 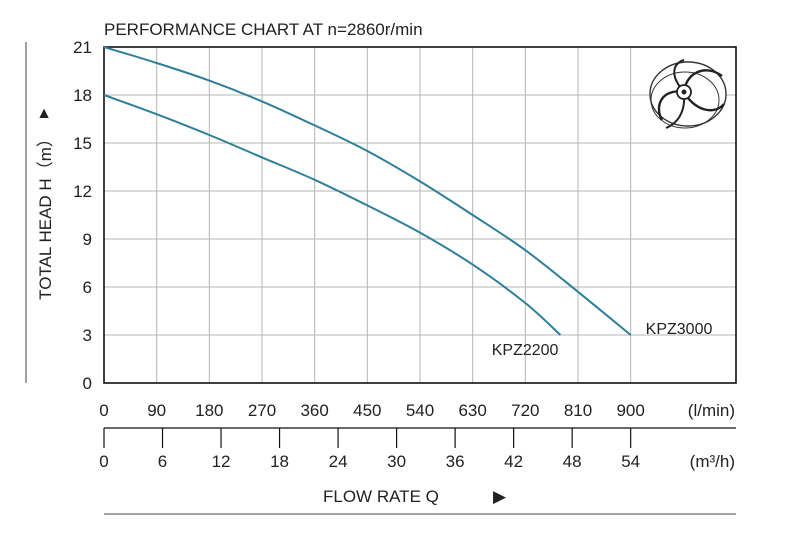 What do you see at coordinates (221, 461) in the screenshot?
I see `x-tick-label-m3h: 12` at bounding box center [221, 461].